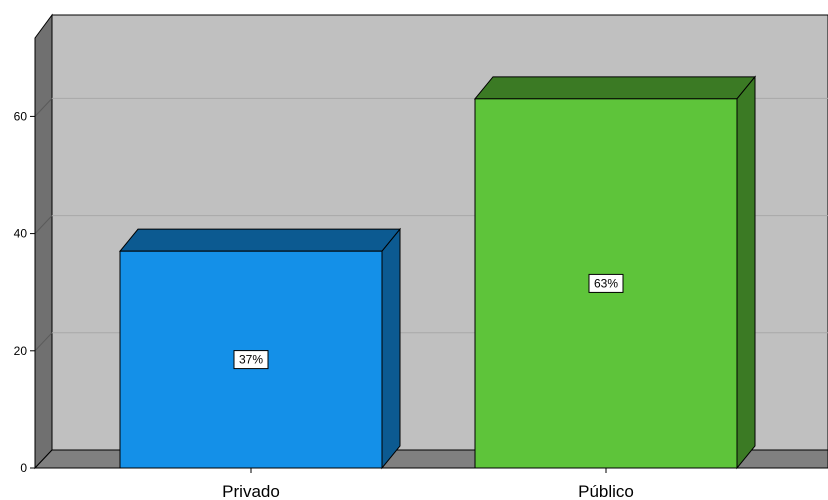 This screenshot has width=828, height=500. I want to click on data-label: 63%, so click(606, 283).